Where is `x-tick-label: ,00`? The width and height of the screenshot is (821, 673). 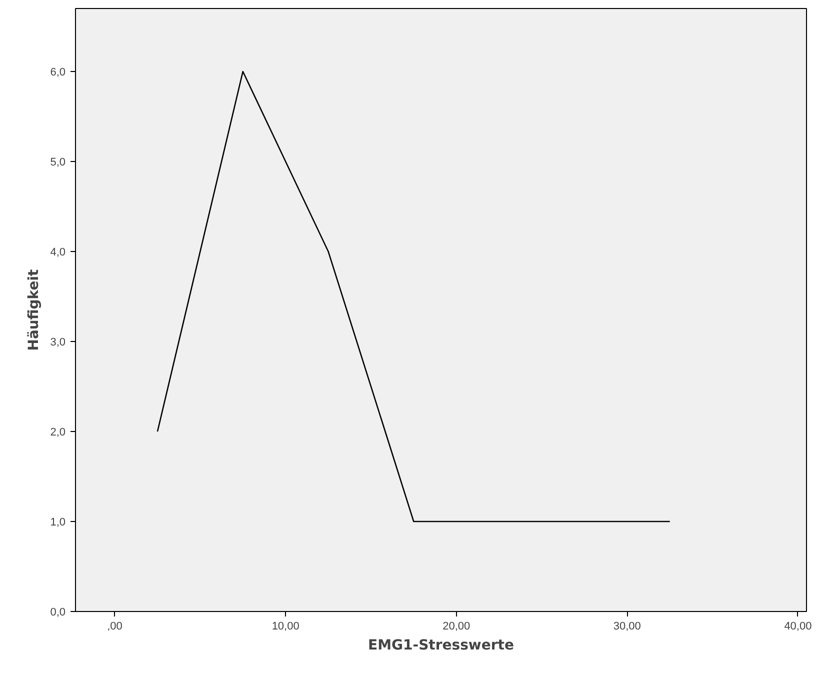
x-tick-label: ,00 is located at coordinates (114, 626).